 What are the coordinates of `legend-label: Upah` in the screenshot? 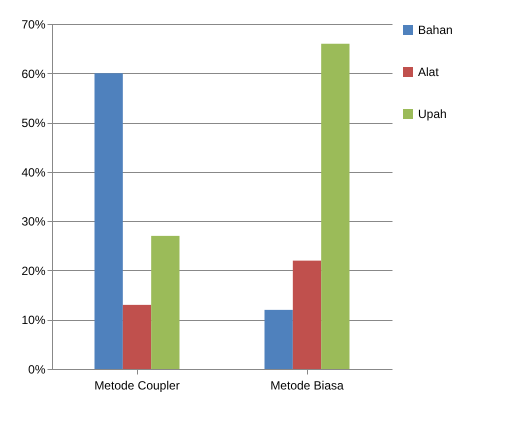 It's located at (432, 114).